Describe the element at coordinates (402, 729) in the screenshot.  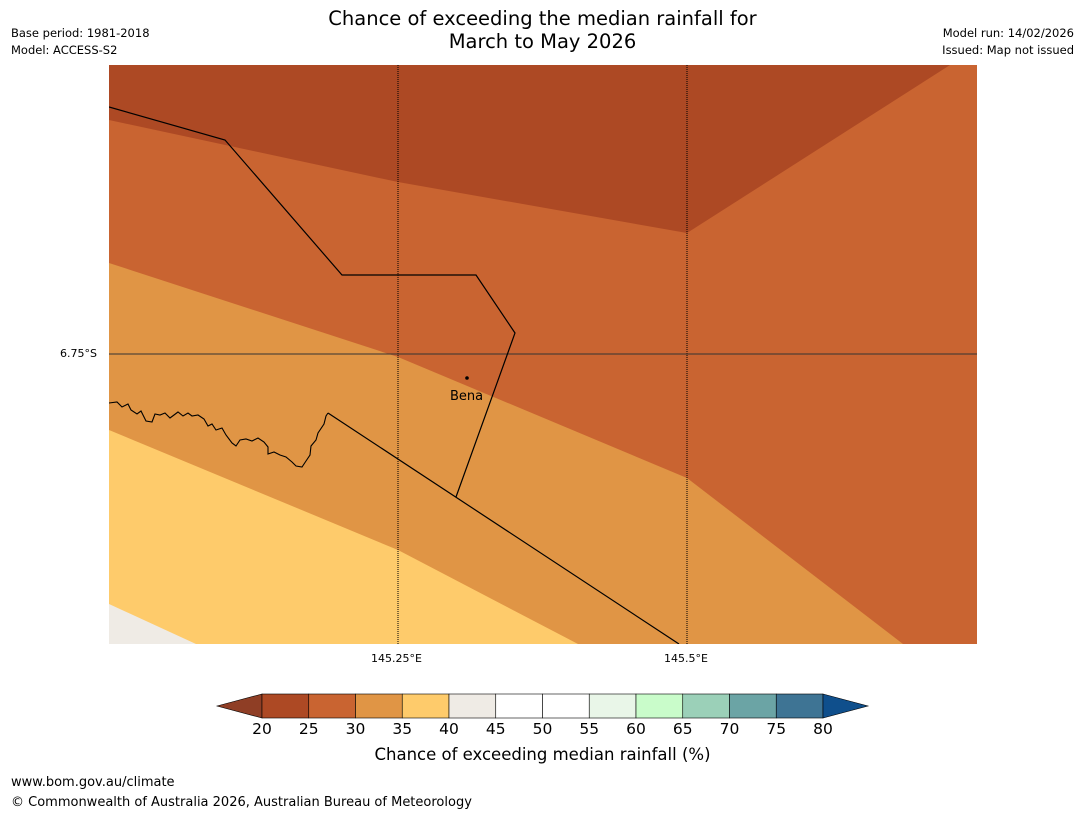
I see `colorbar-tick-35: 35` at that location.